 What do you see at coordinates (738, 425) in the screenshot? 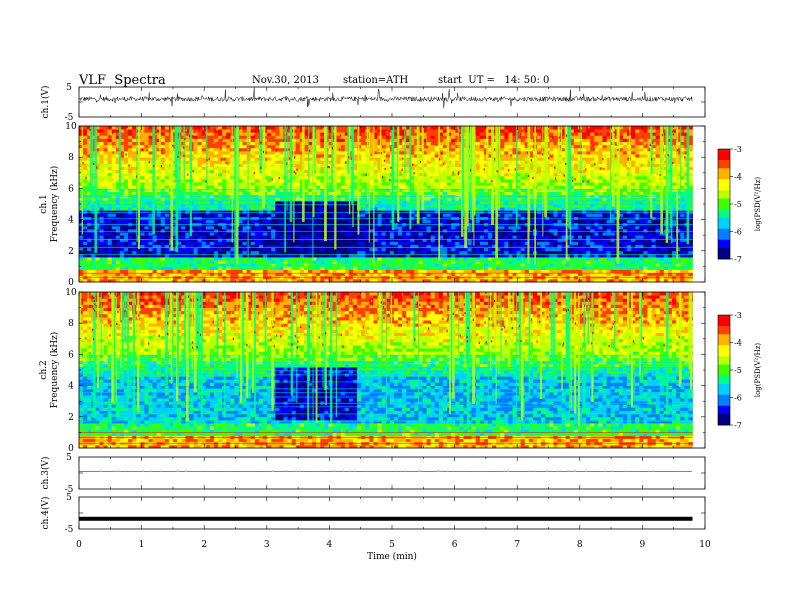
I see `ch2-spectrogram-colorbar-tick-label: -7` at bounding box center [738, 425].